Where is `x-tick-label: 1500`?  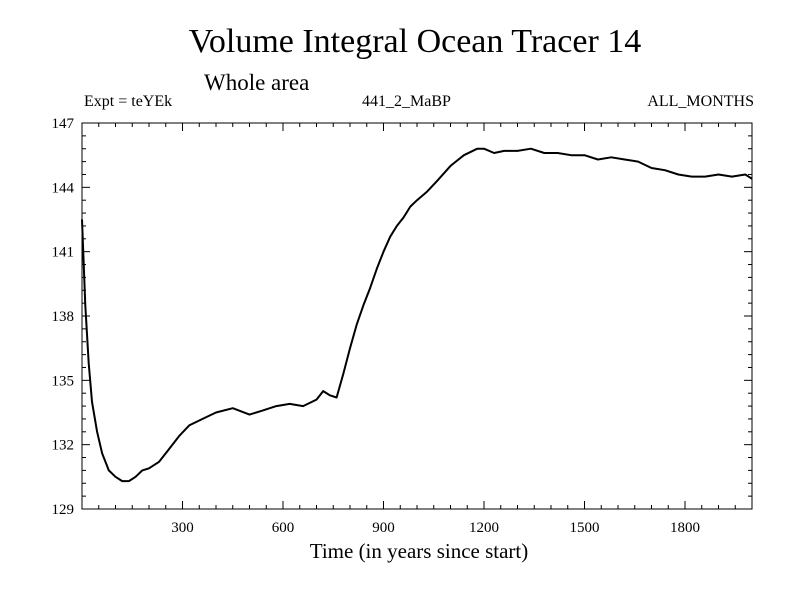
x-tick-label: 1500 is located at coordinates (585, 528).